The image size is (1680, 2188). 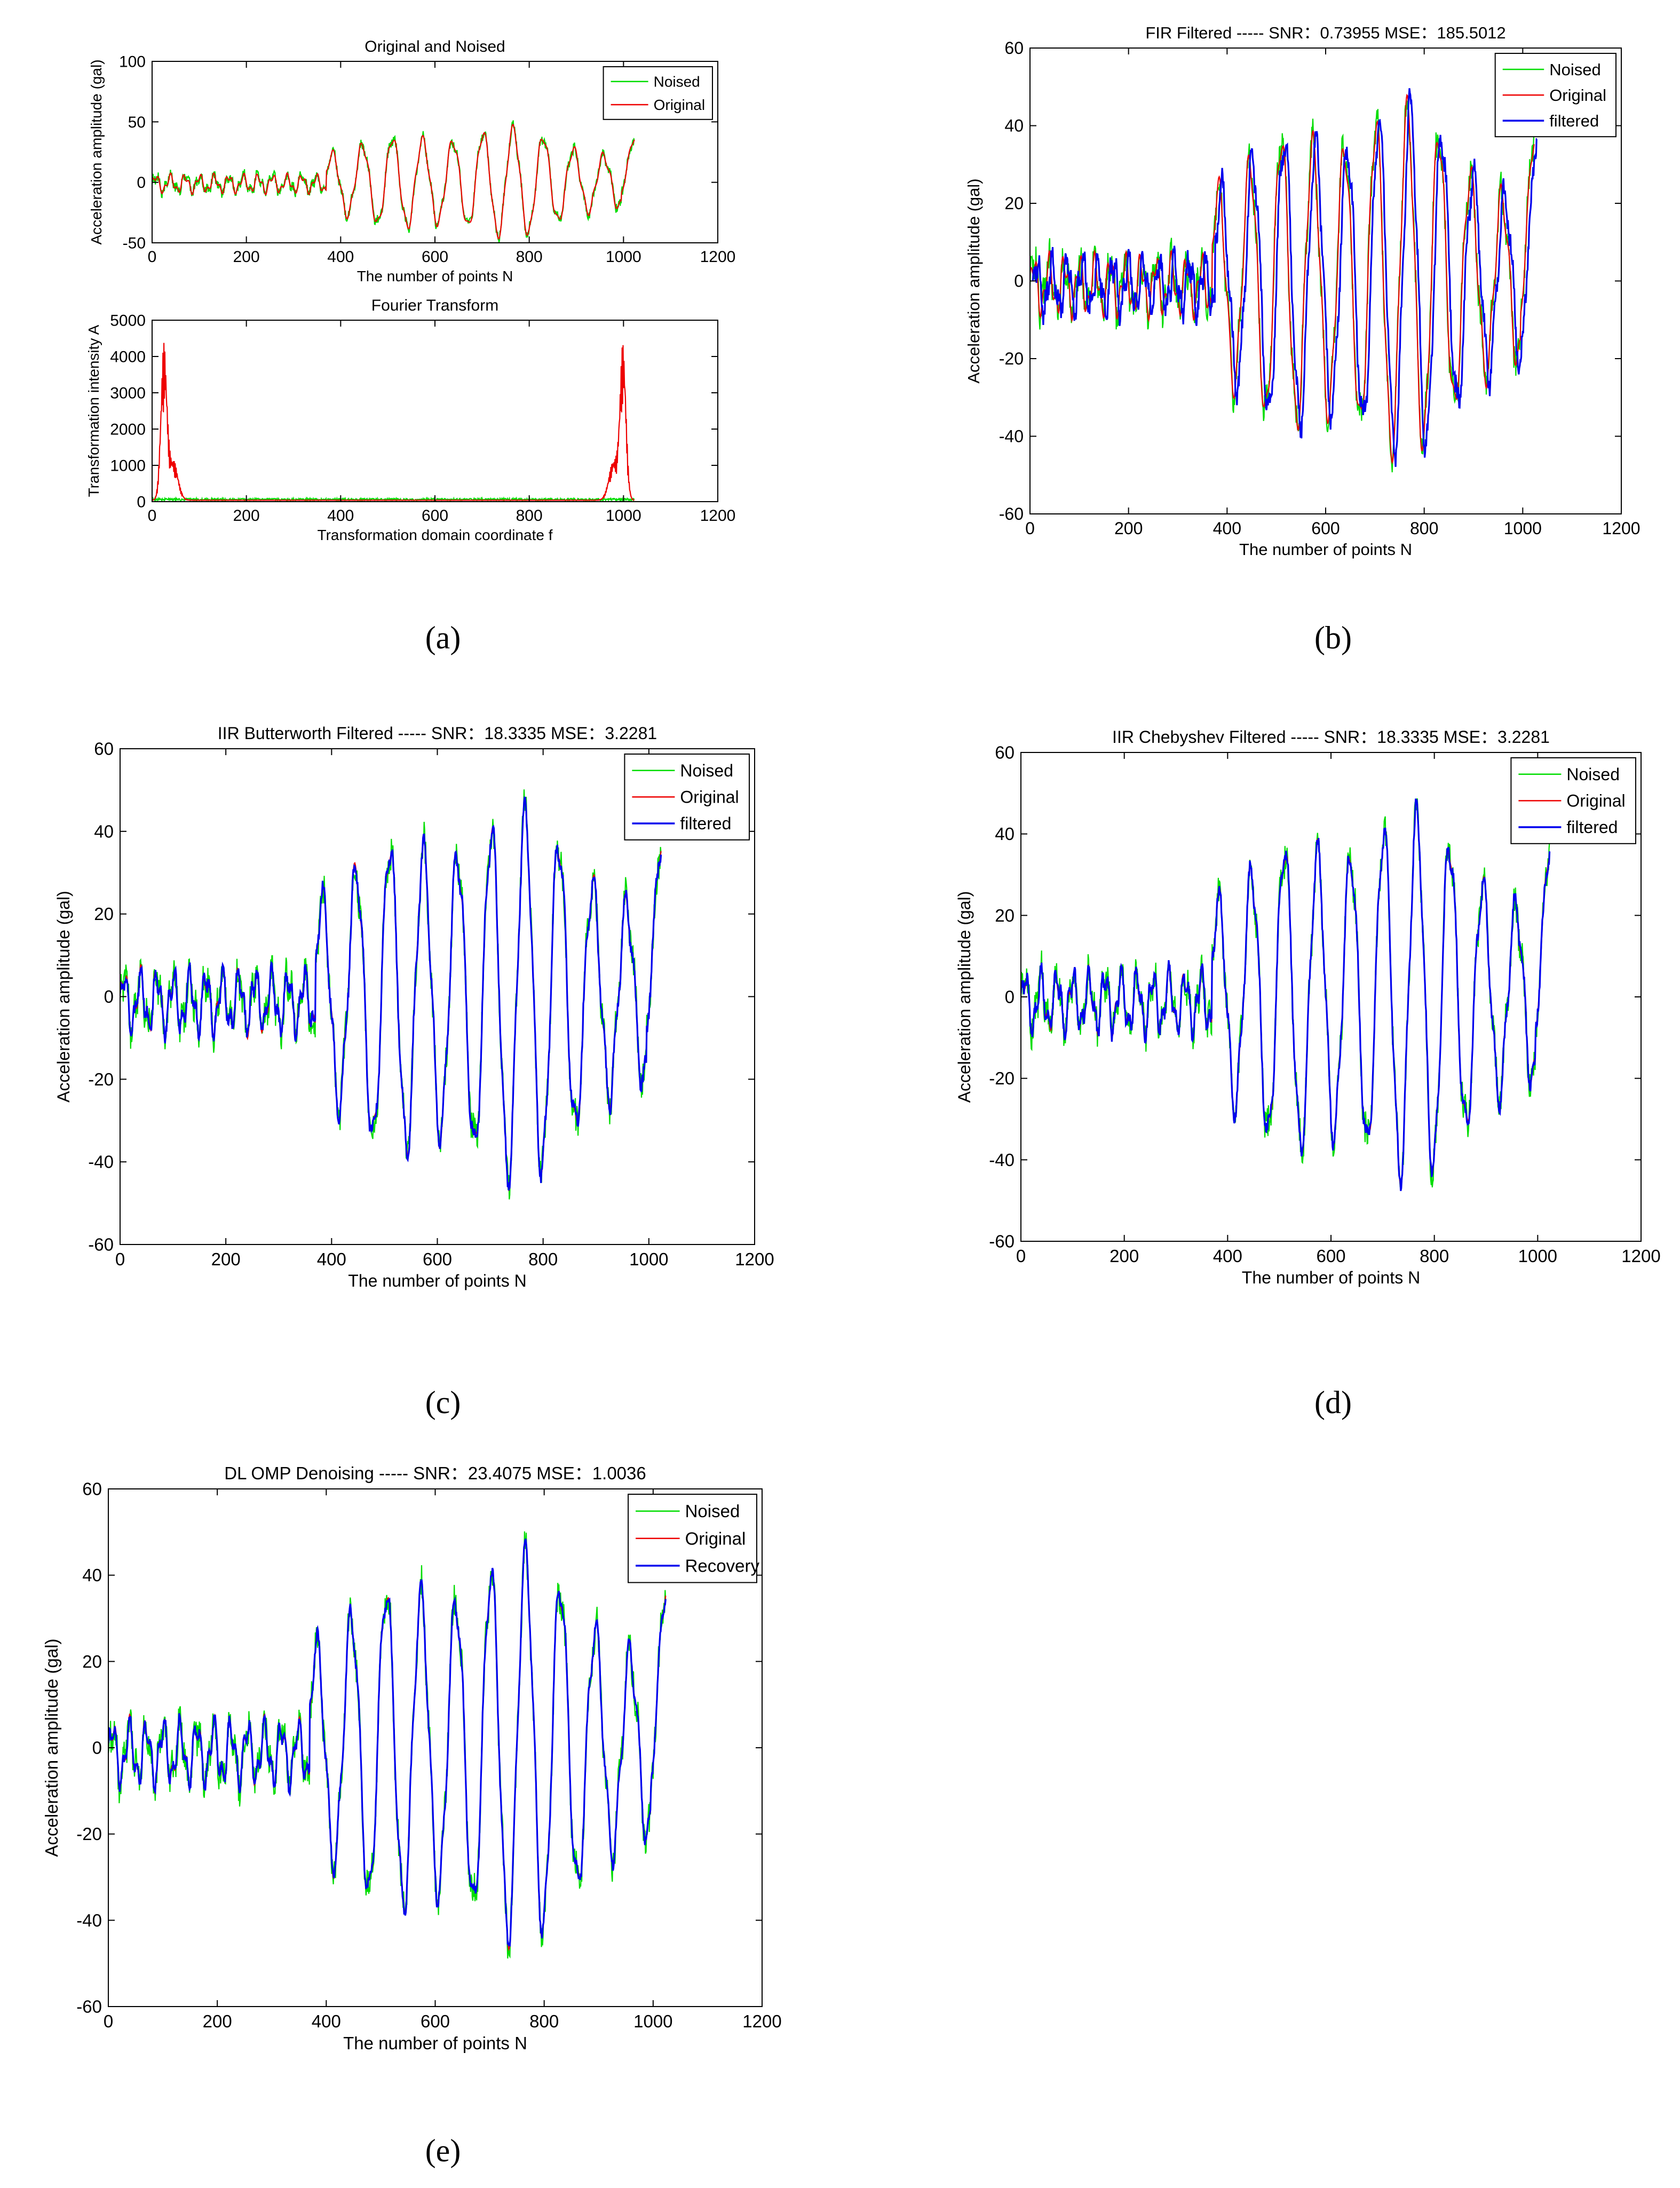 What do you see at coordinates (93, 410) in the screenshot?
I see `y-axis-label: Transformation intensity A` at bounding box center [93, 410].